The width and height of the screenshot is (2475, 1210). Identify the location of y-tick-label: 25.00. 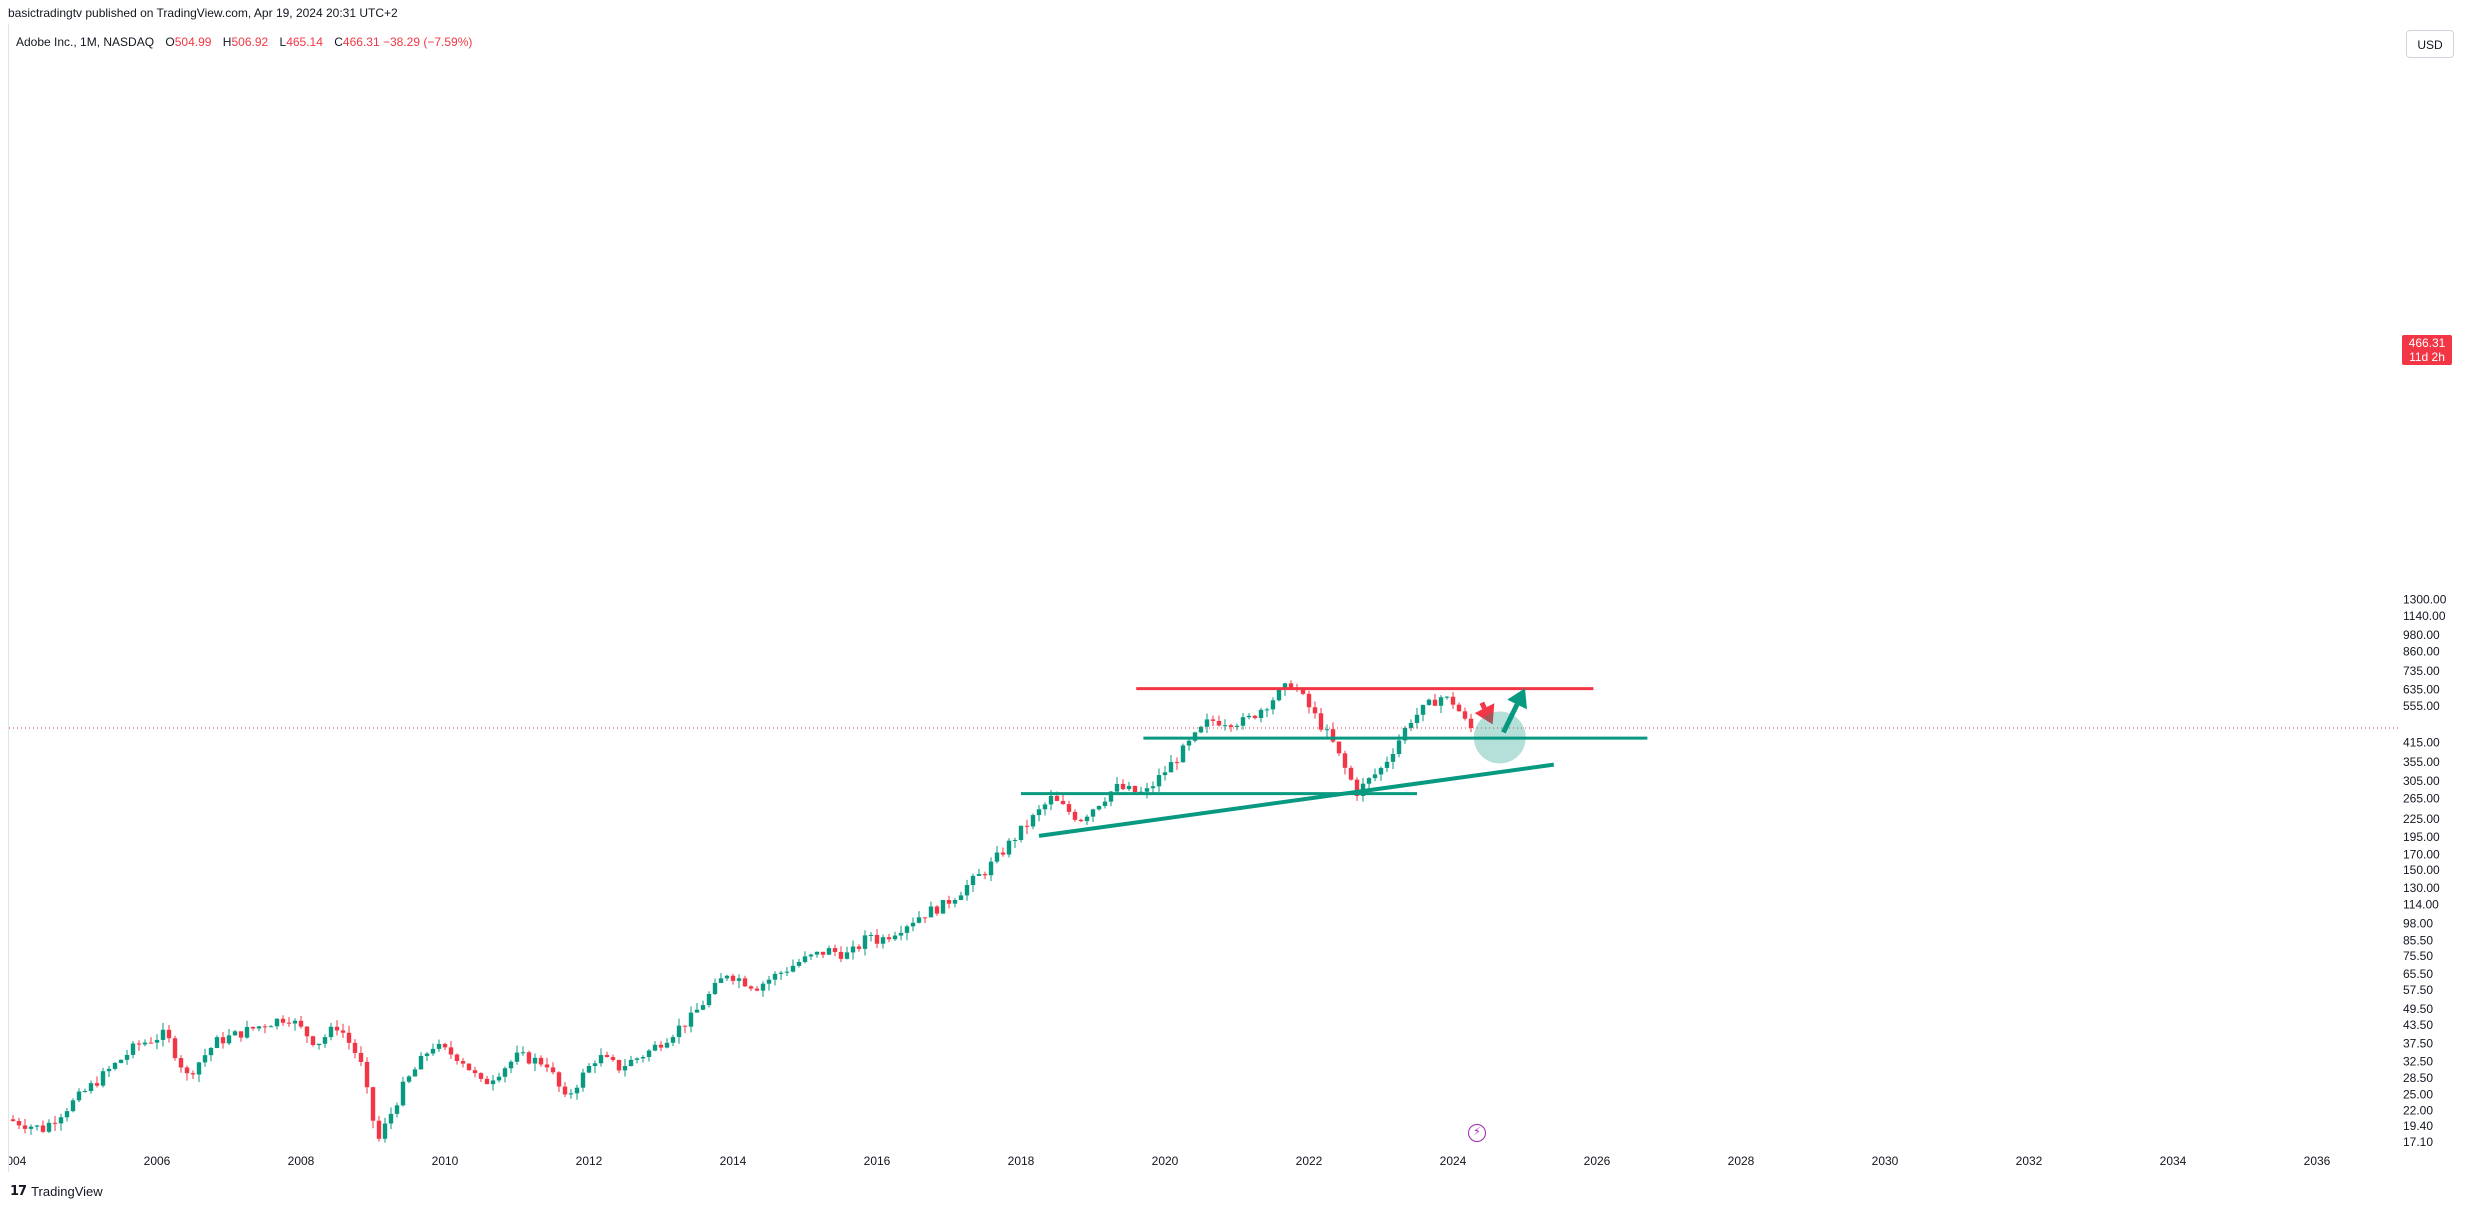
(2418, 1094).